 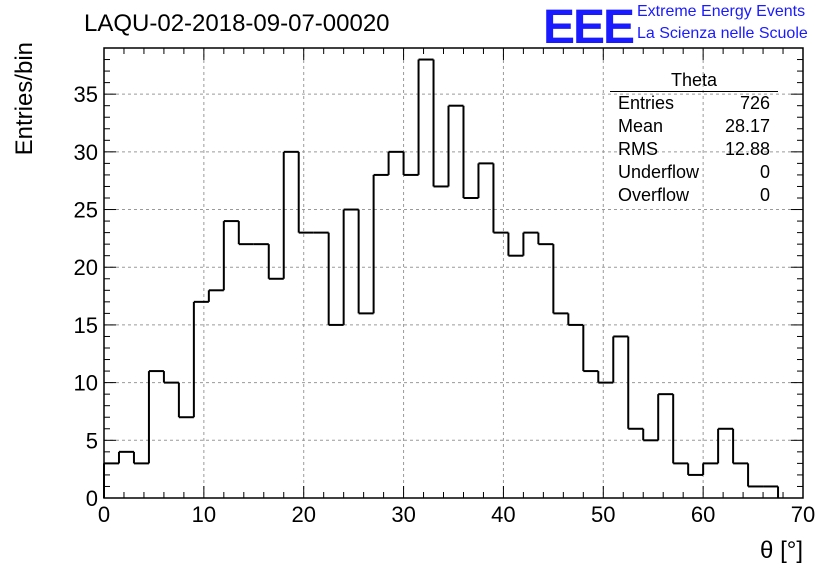 I want to click on y-tick-label: 15, so click(x=86, y=325).